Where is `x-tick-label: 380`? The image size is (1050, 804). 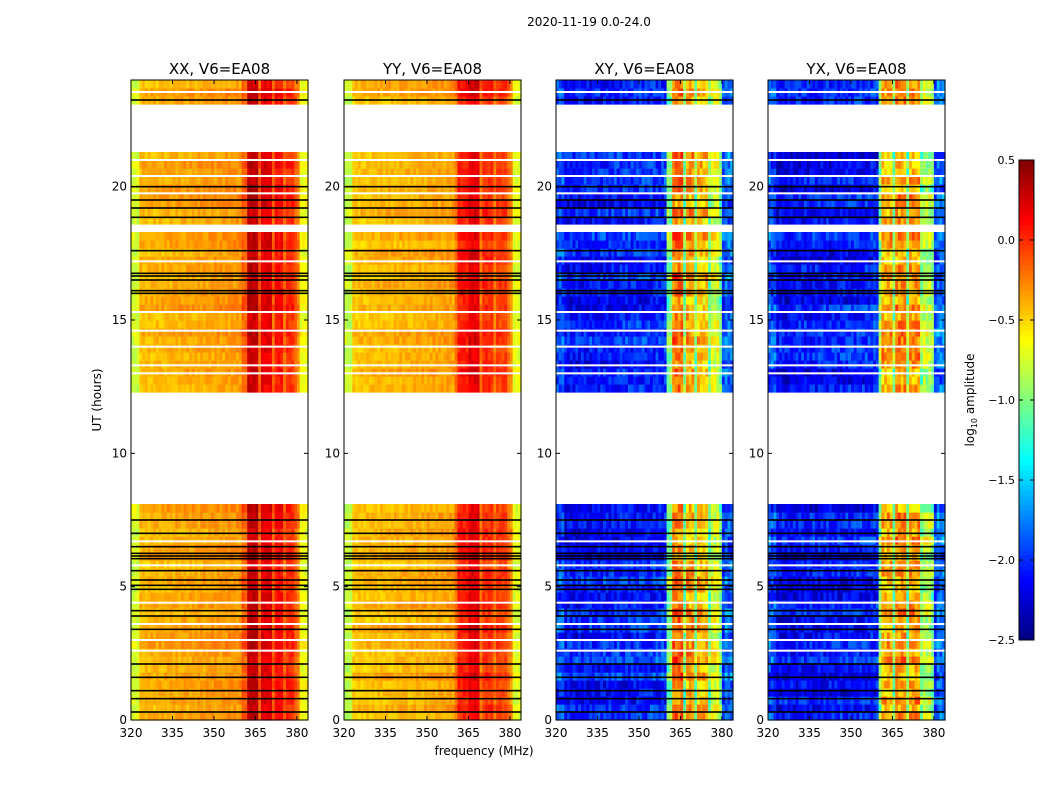 x-tick-label: 380 is located at coordinates (296, 733).